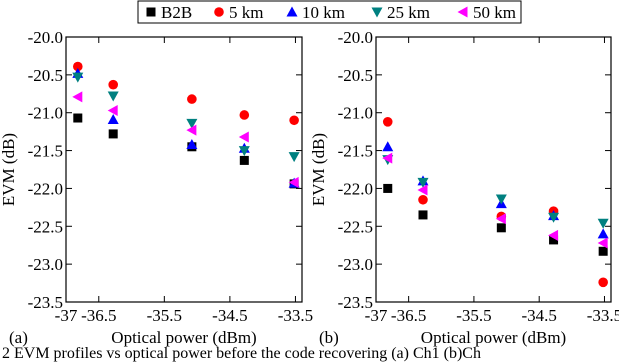 The image size is (619, 362). I want to click on legend-label-10-km: 10 km, so click(323, 12).